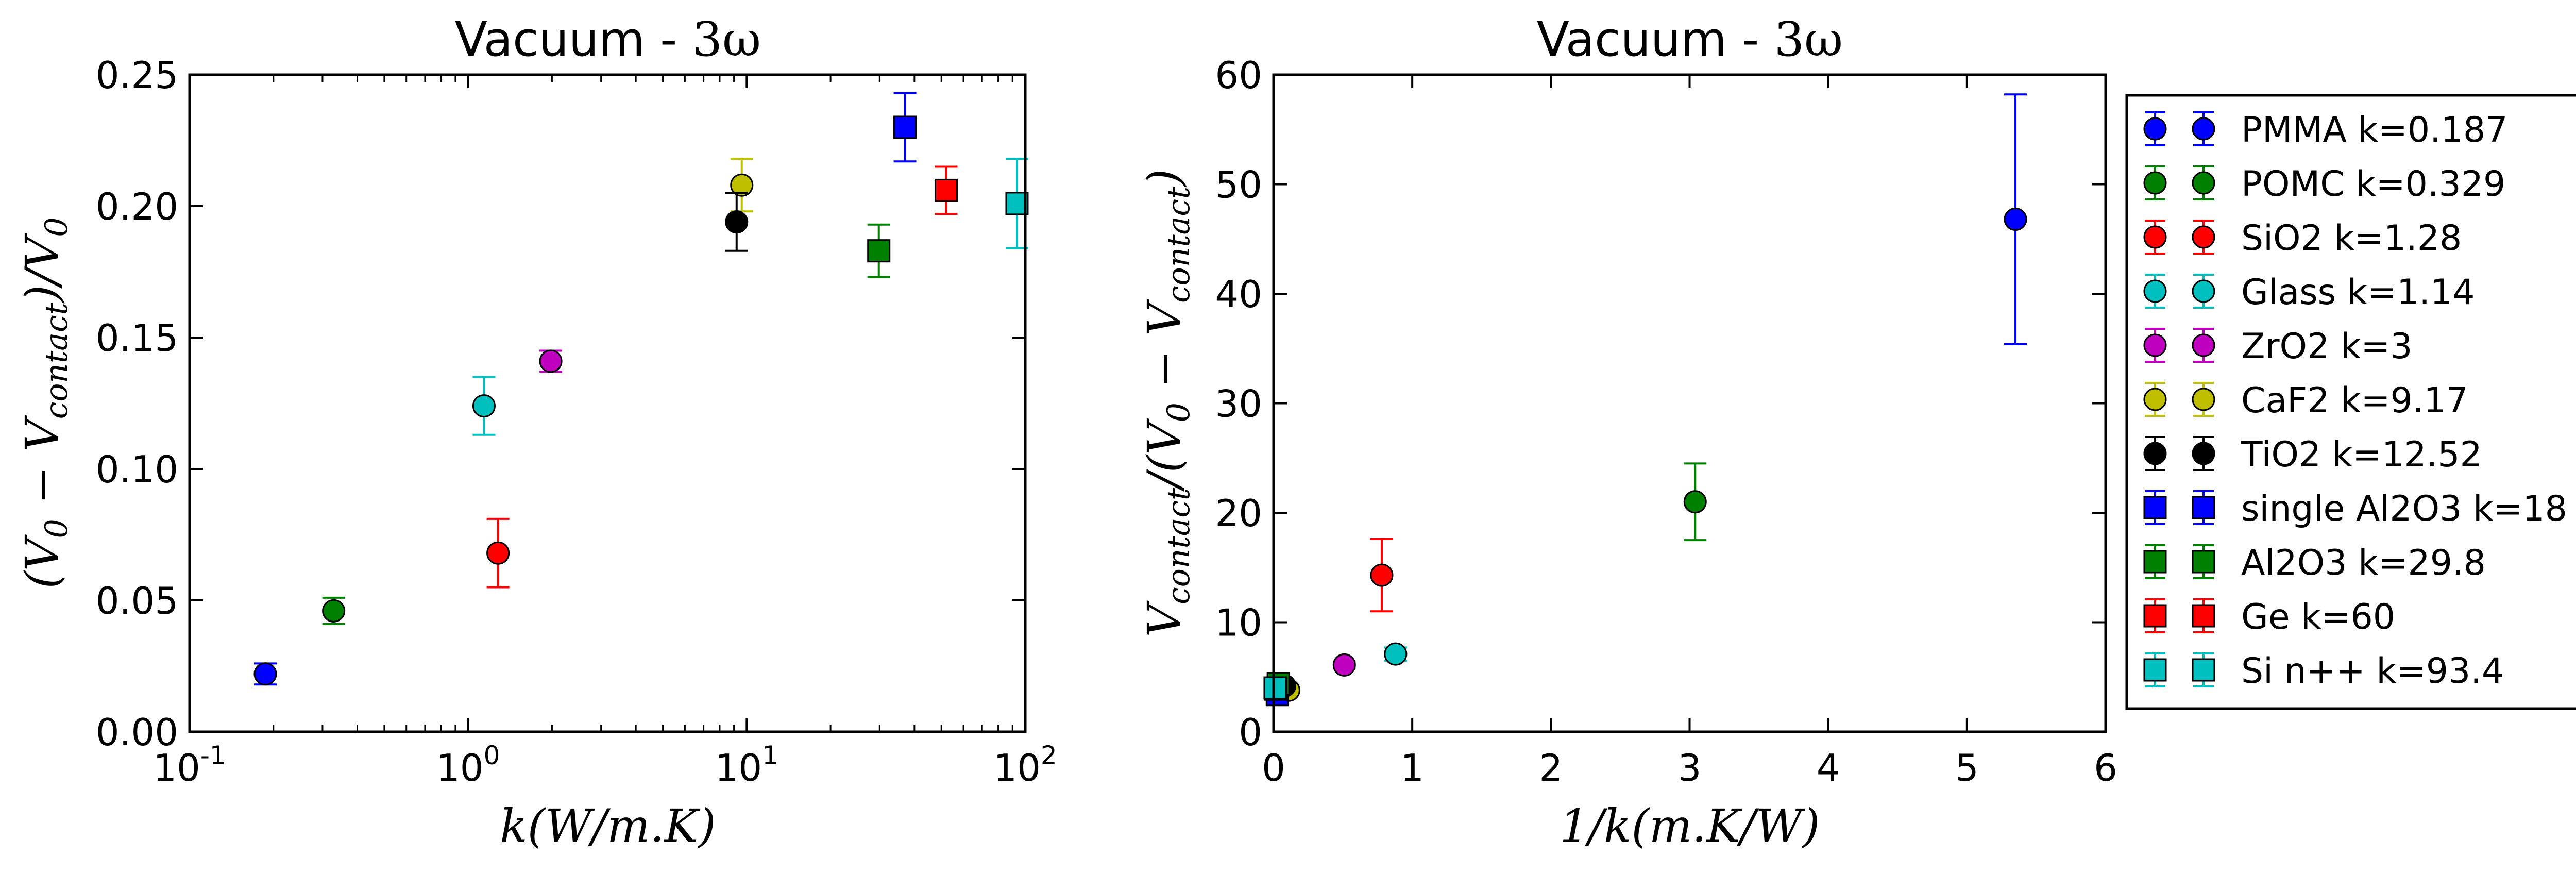  Describe the element at coordinates (2327, 346) in the screenshot. I see `legend-label: ZrO2 k=3` at that location.